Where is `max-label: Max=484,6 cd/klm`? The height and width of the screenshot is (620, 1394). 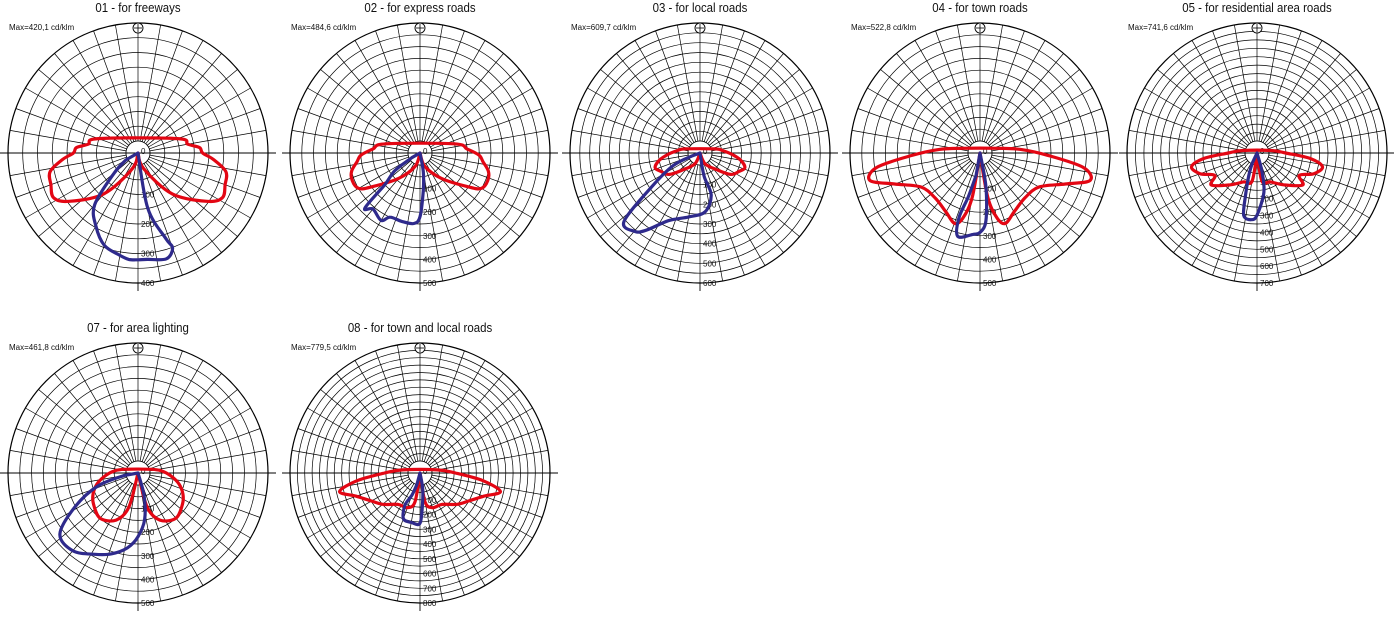 max-label: Max=484,6 cd/klm is located at coordinates (323, 27).